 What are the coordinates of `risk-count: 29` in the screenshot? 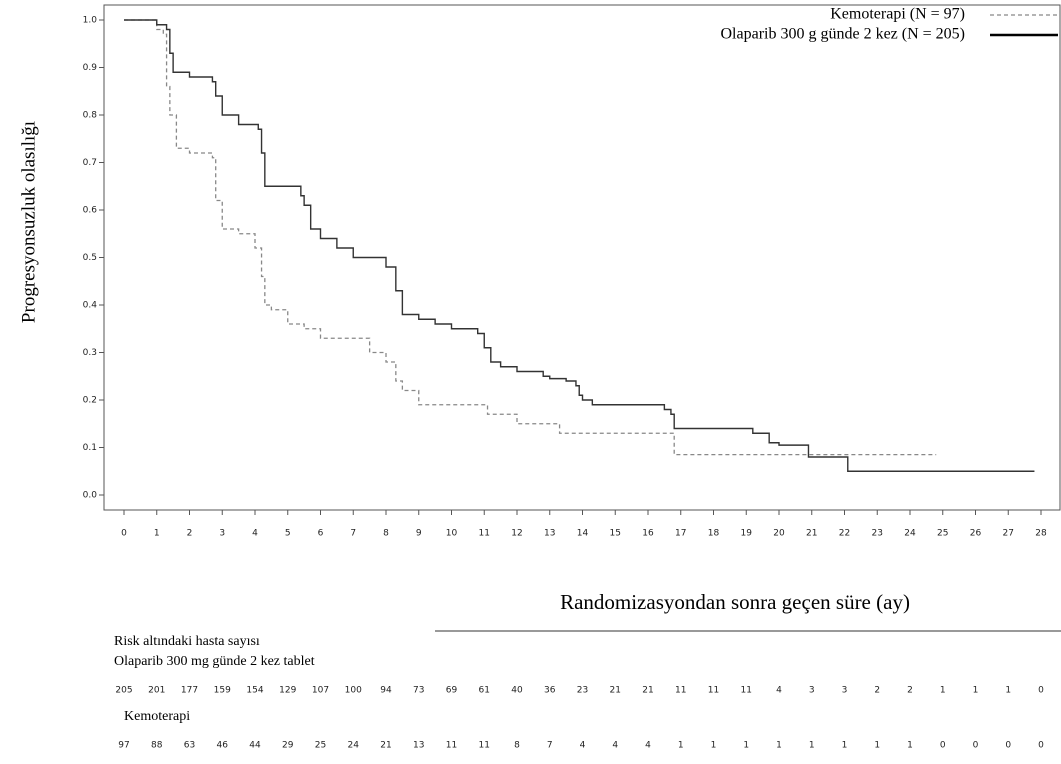 It's located at (288, 746).